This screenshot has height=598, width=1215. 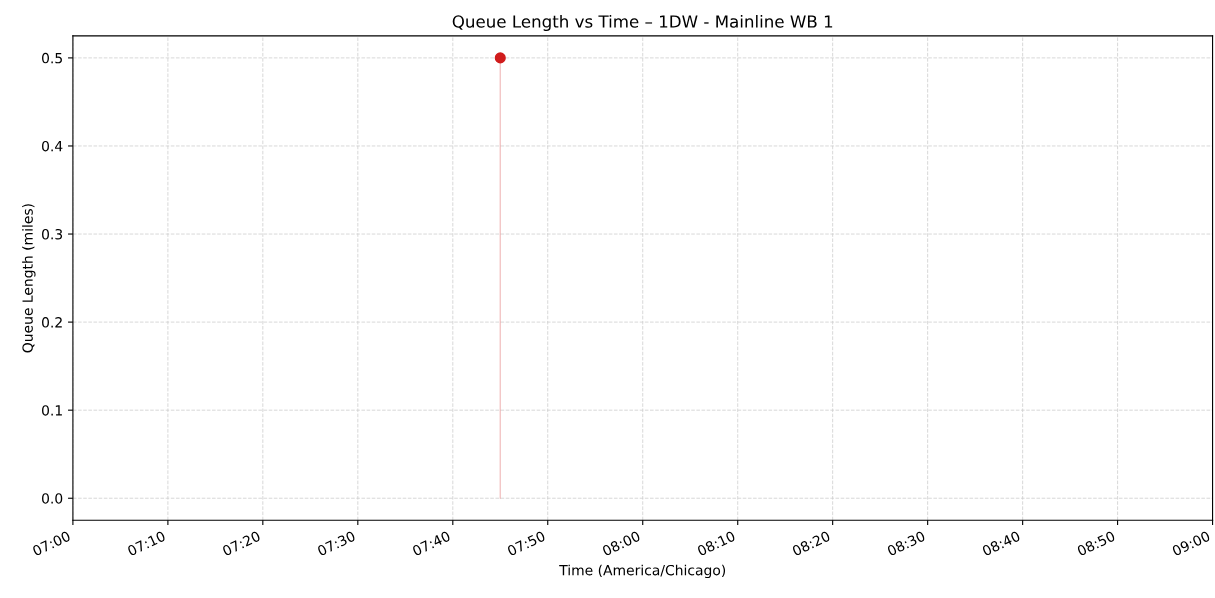 I want to click on y-tick-label: 0.2, so click(x=52, y=322).